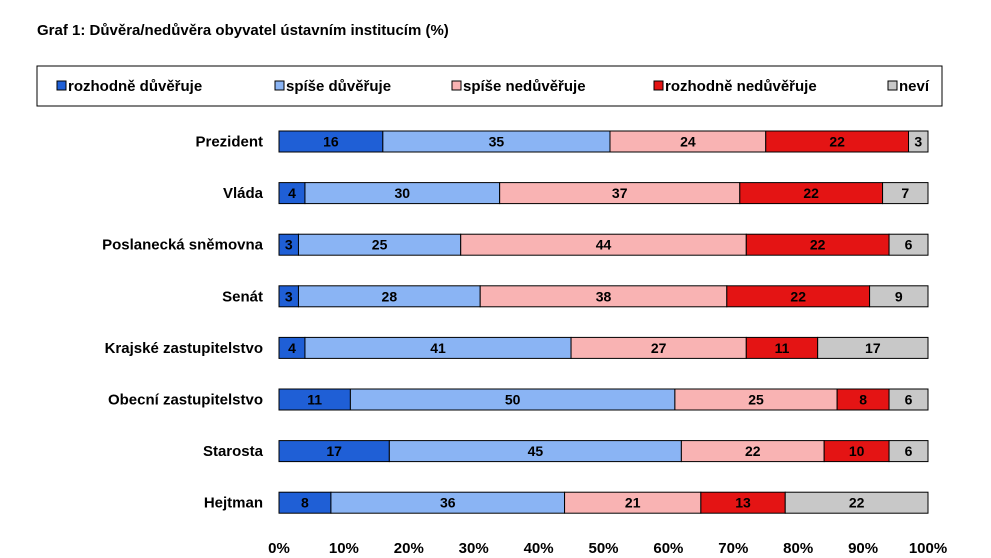 The height and width of the screenshot is (558, 991). Describe the element at coordinates (604, 245) in the screenshot. I see `data-label-poslanecka-snemovna-spise-neduveruje: 44` at that location.